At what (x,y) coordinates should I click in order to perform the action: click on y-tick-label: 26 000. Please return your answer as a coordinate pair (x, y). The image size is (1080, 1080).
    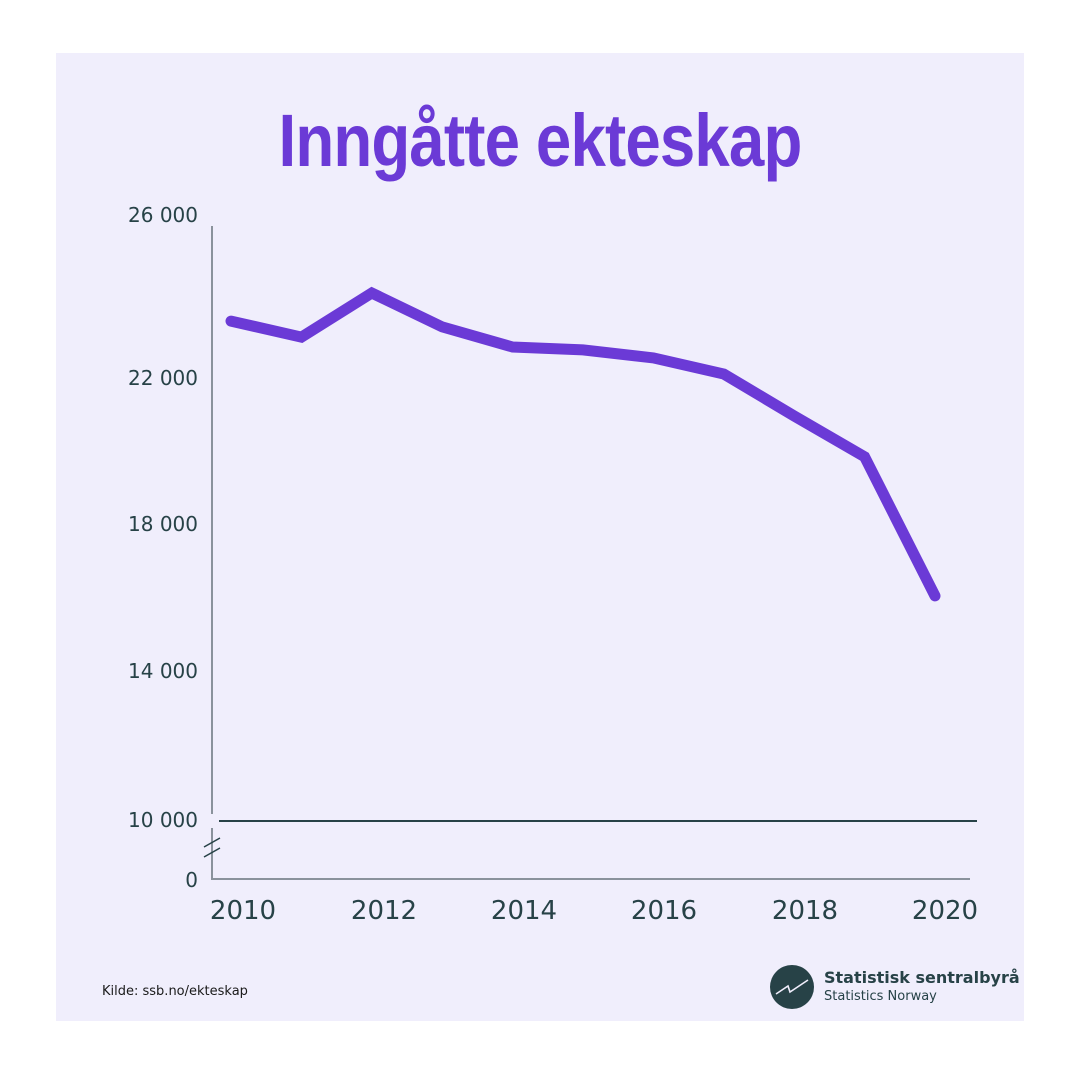
    Looking at the image, I should click on (163, 215).